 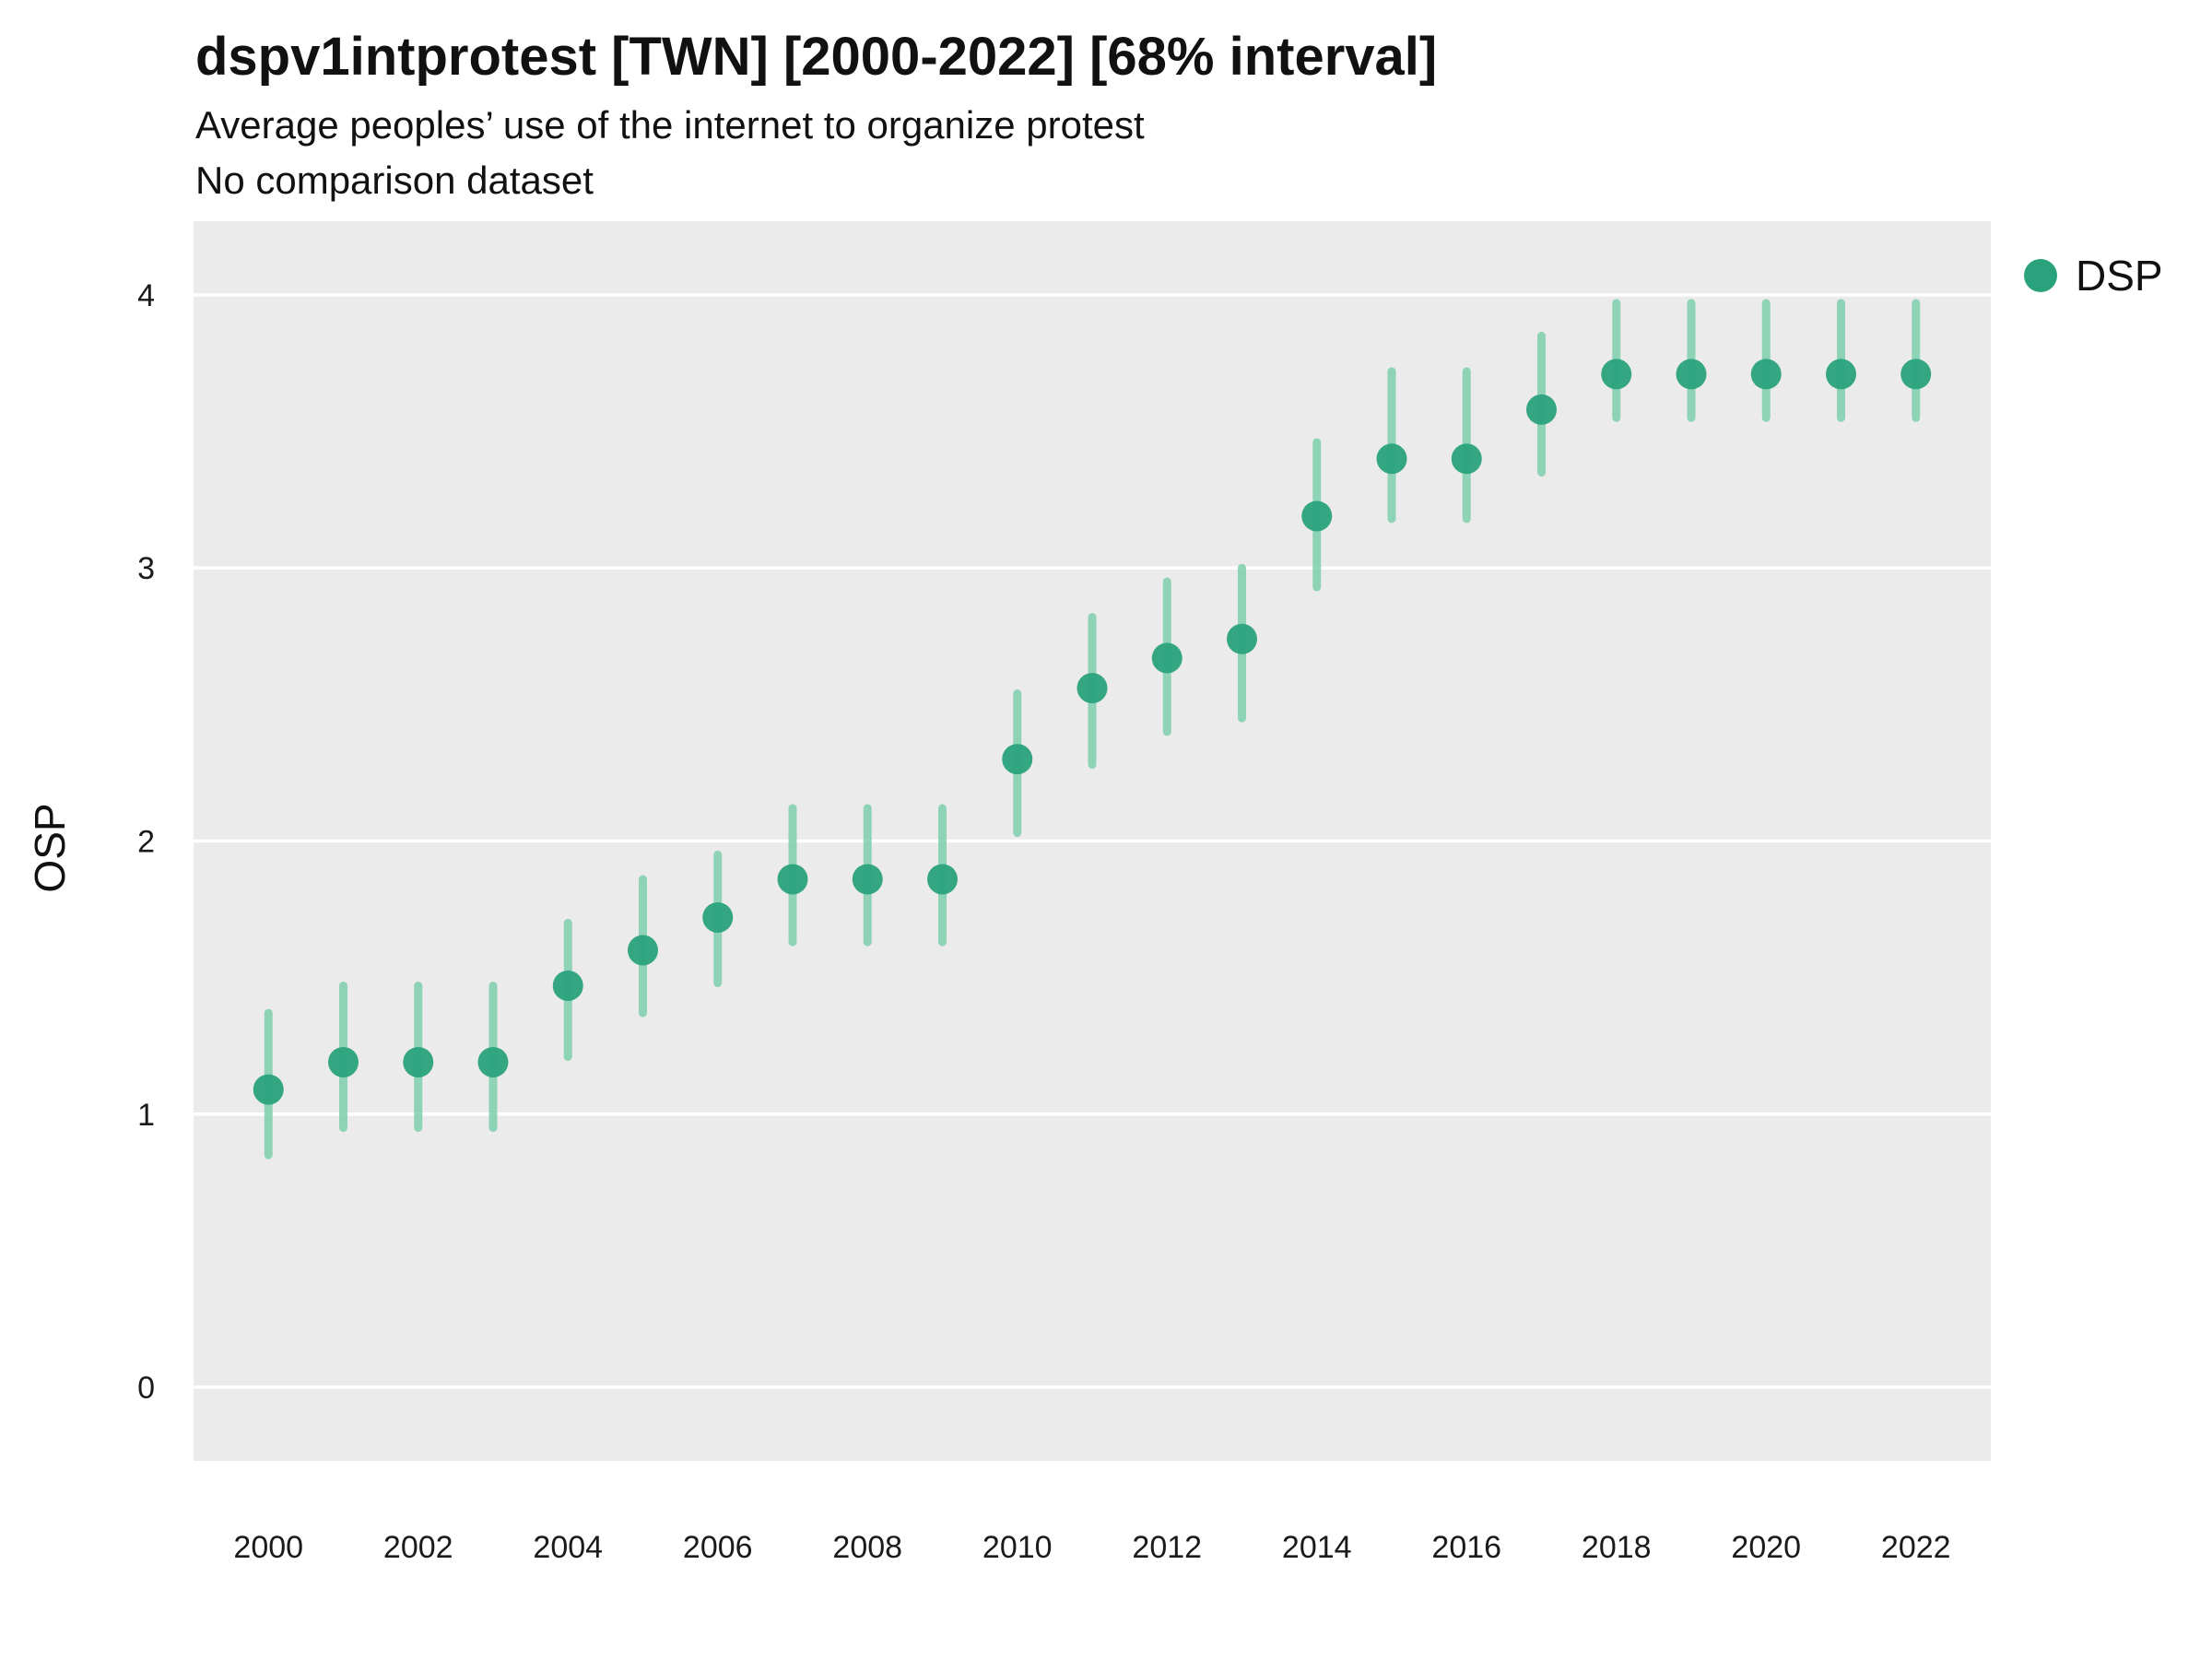 I want to click on x-tick-label: 2006, so click(x=718, y=1547).